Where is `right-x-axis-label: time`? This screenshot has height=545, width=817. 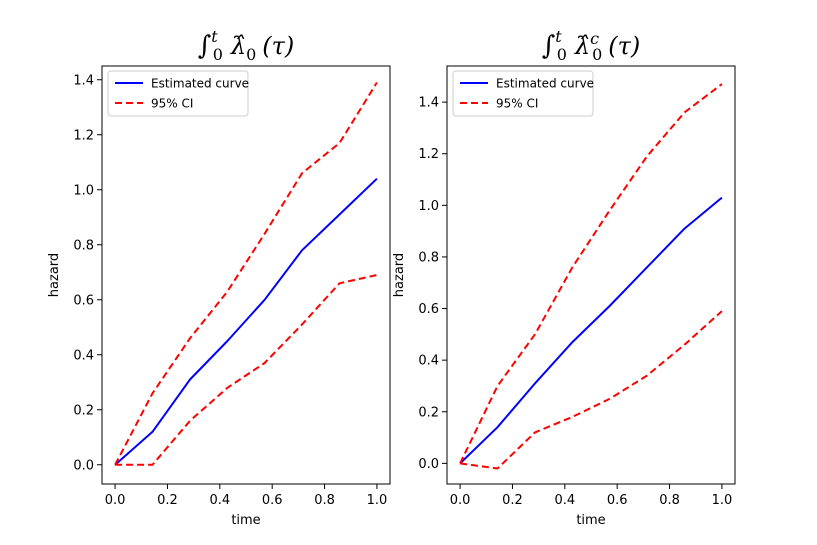 right-x-axis-label: time is located at coordinates (590, 520).